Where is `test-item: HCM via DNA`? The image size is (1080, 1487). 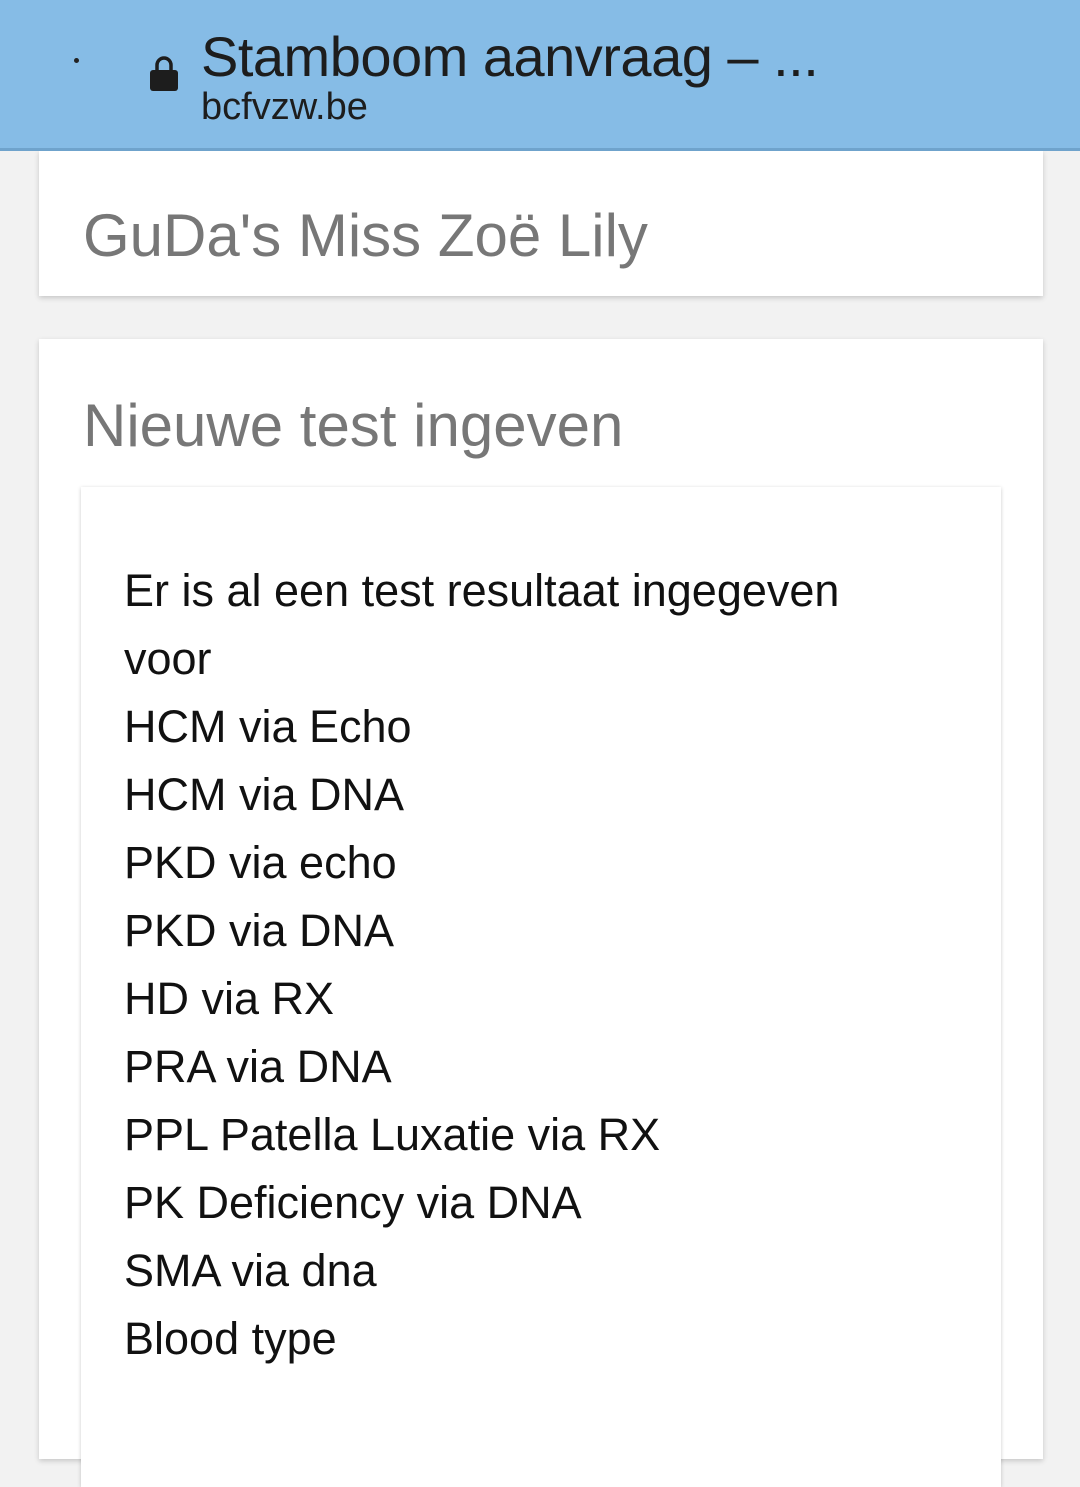 test-item: HCM via DNA is located at coordinates (264, 794).